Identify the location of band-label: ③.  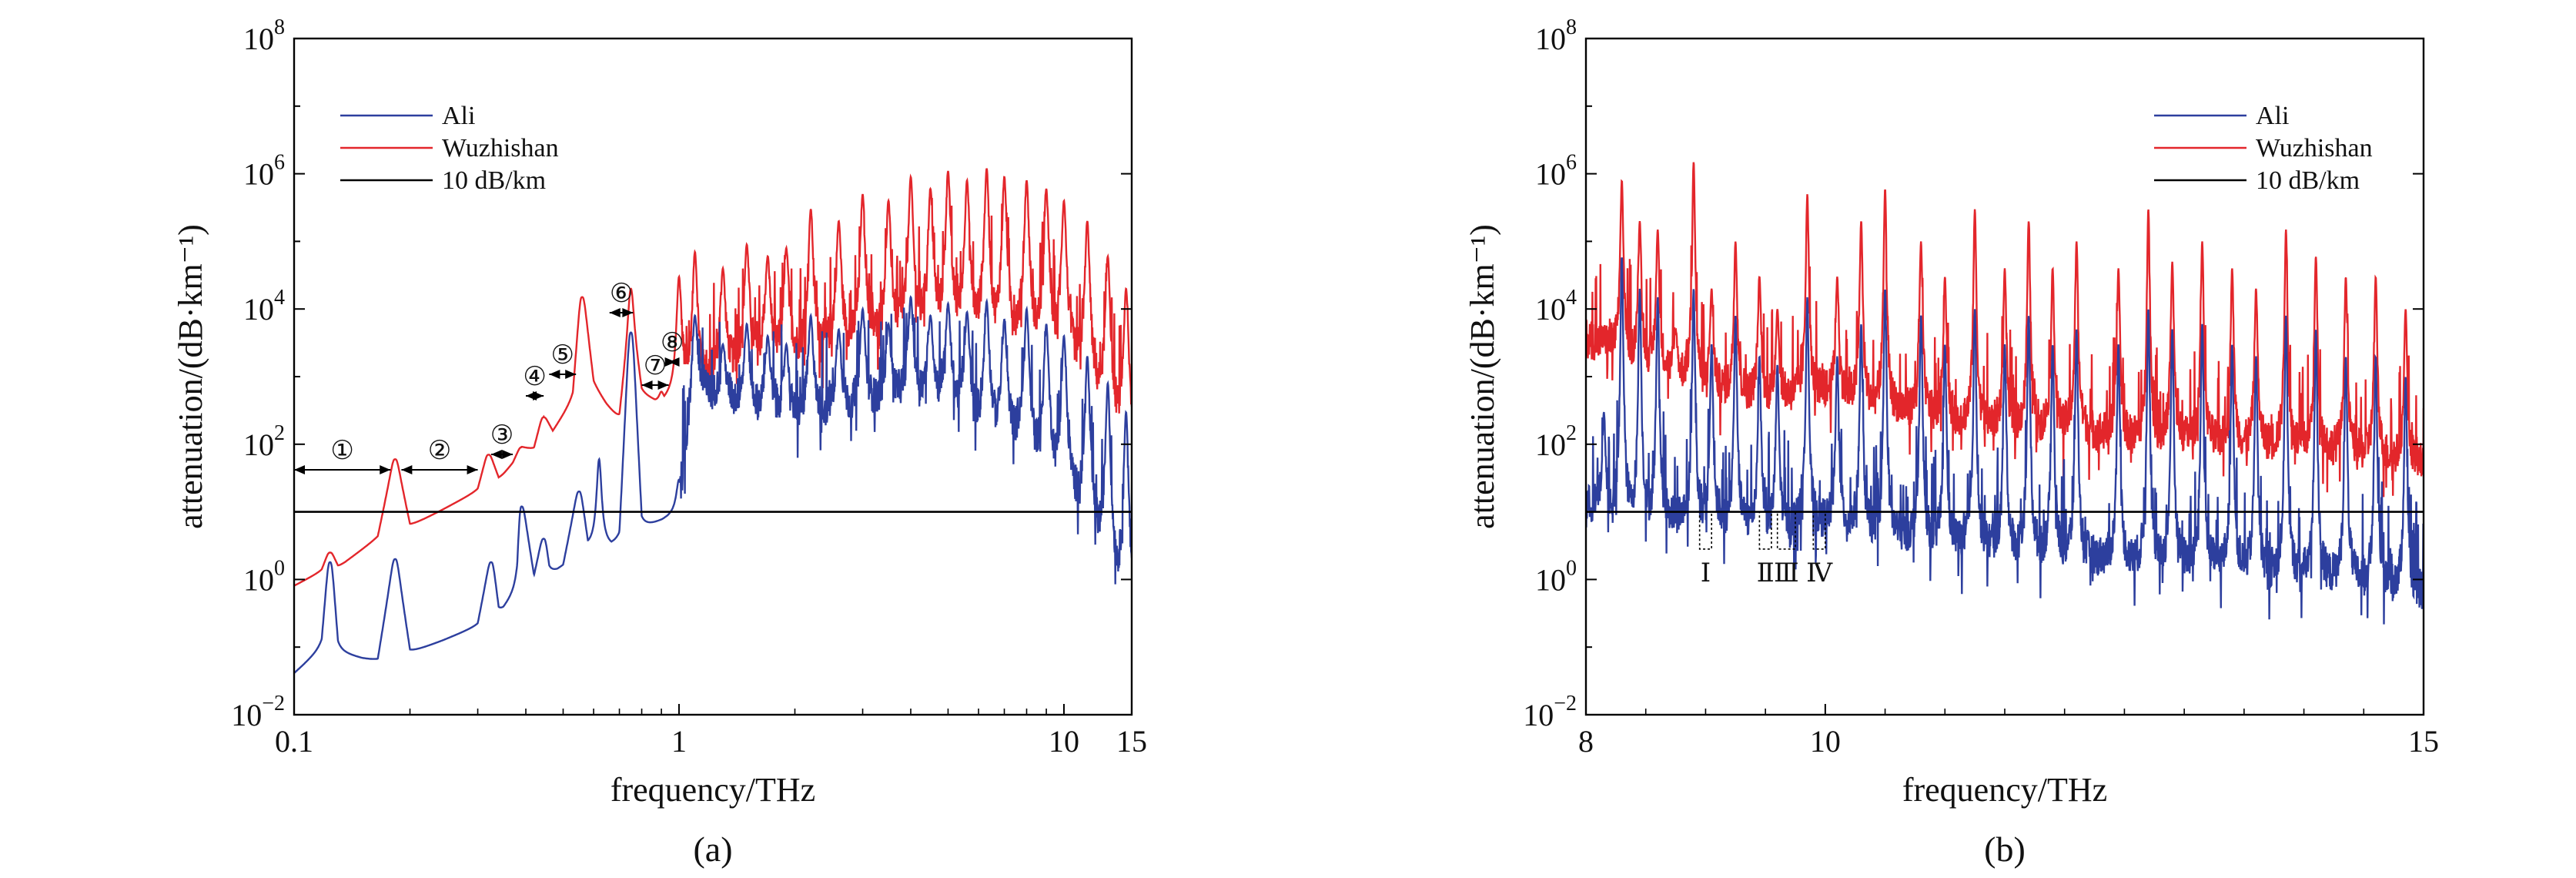
(502, 435).